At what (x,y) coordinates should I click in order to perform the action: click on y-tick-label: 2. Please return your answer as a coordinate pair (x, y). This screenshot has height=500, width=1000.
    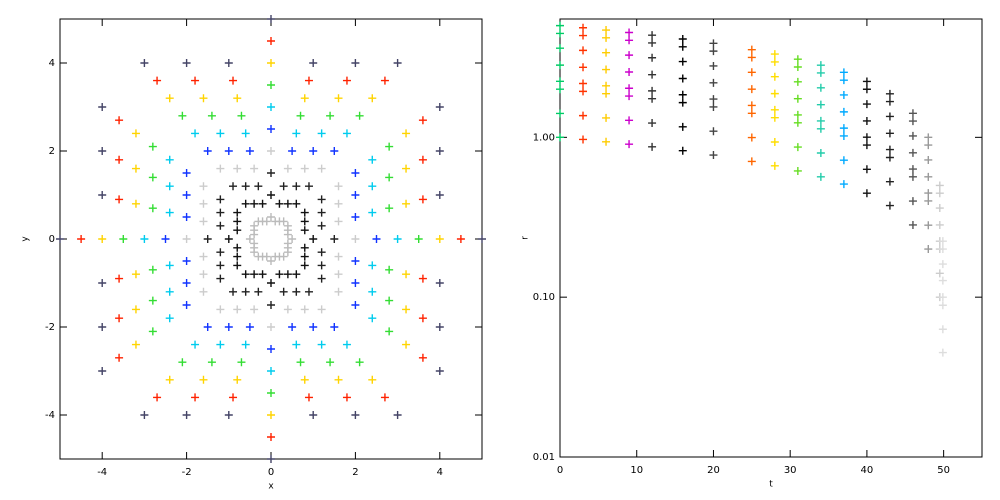
    Looking at the image, I should click on (52, 151).